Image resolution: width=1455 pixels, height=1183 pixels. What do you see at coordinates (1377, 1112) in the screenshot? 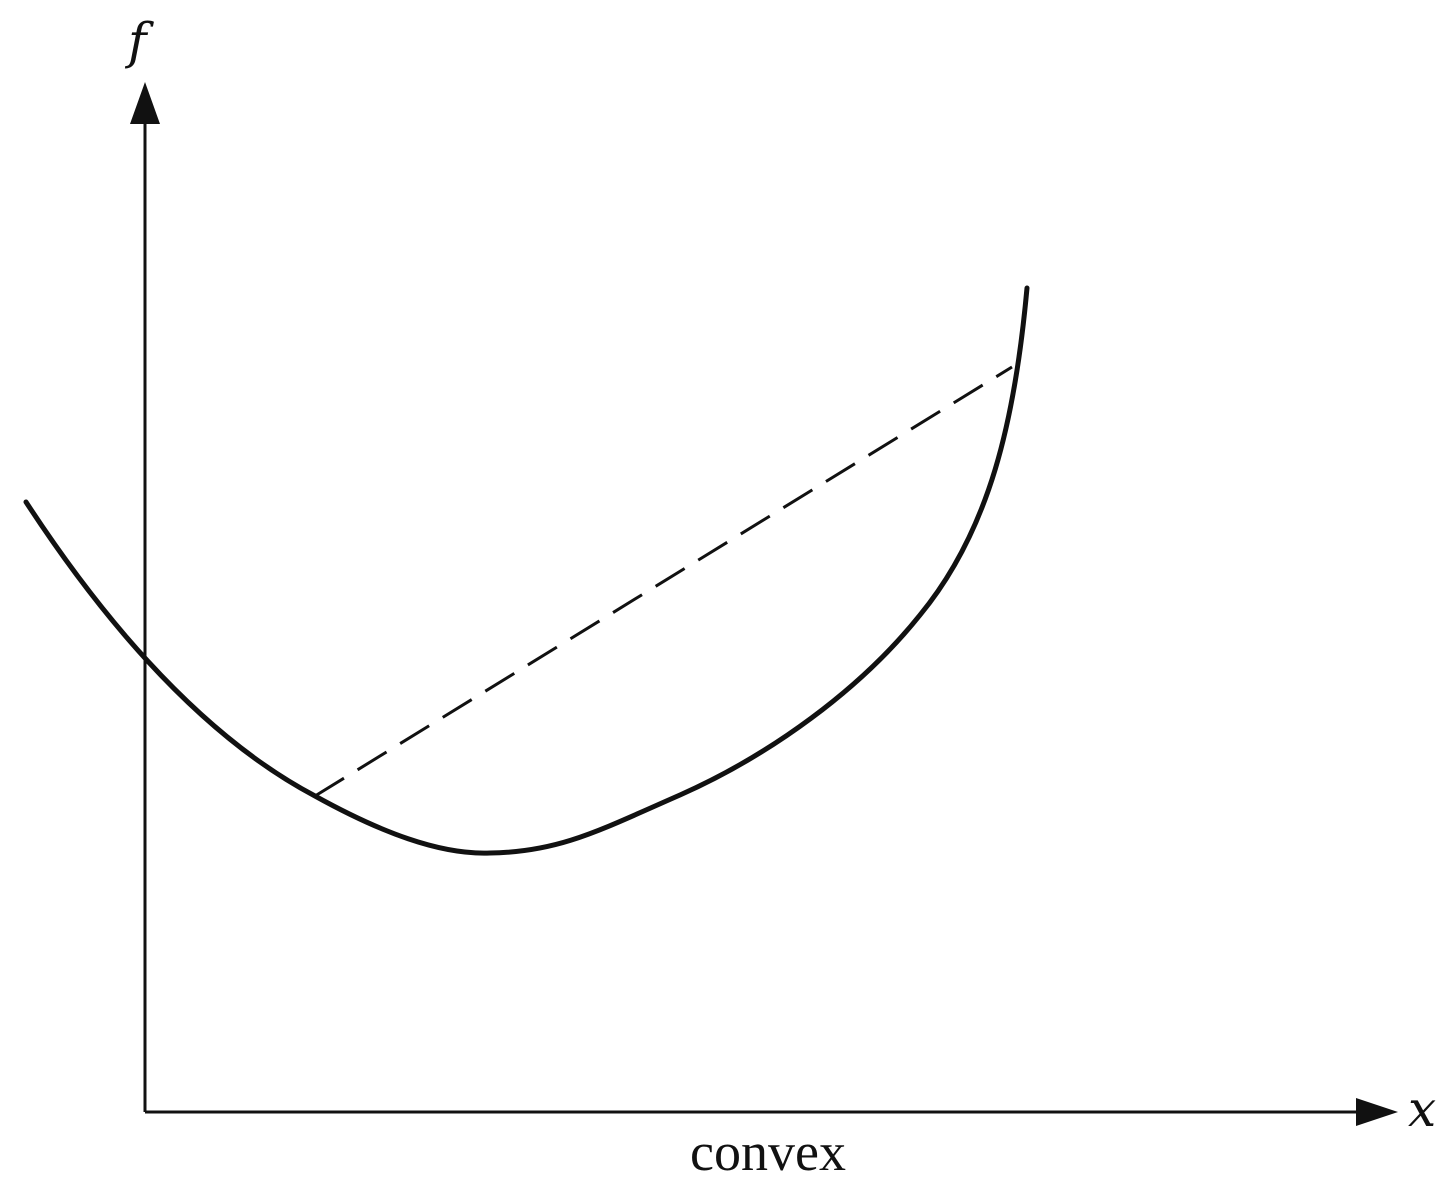
I see `x-axis-arrowhead` at bounding box center [1377, 1112].